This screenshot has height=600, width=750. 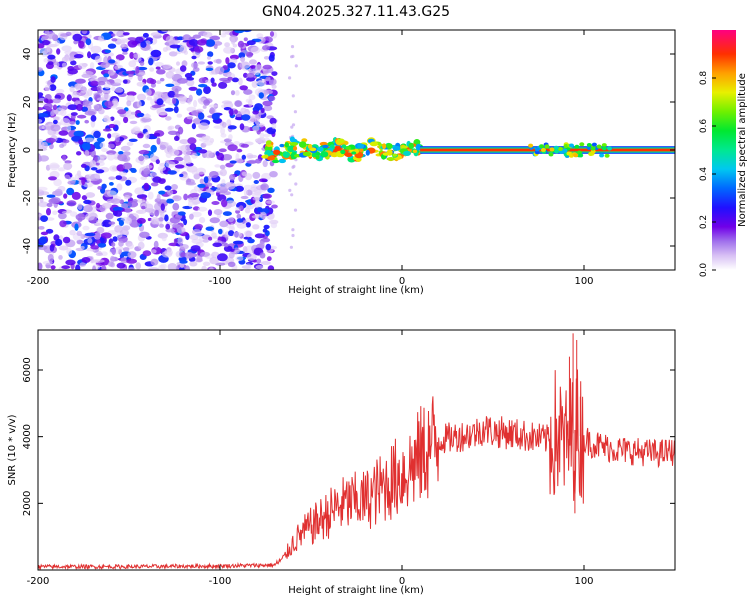 I want to click on x-tick-label: -100, so click(x=220, y=581).